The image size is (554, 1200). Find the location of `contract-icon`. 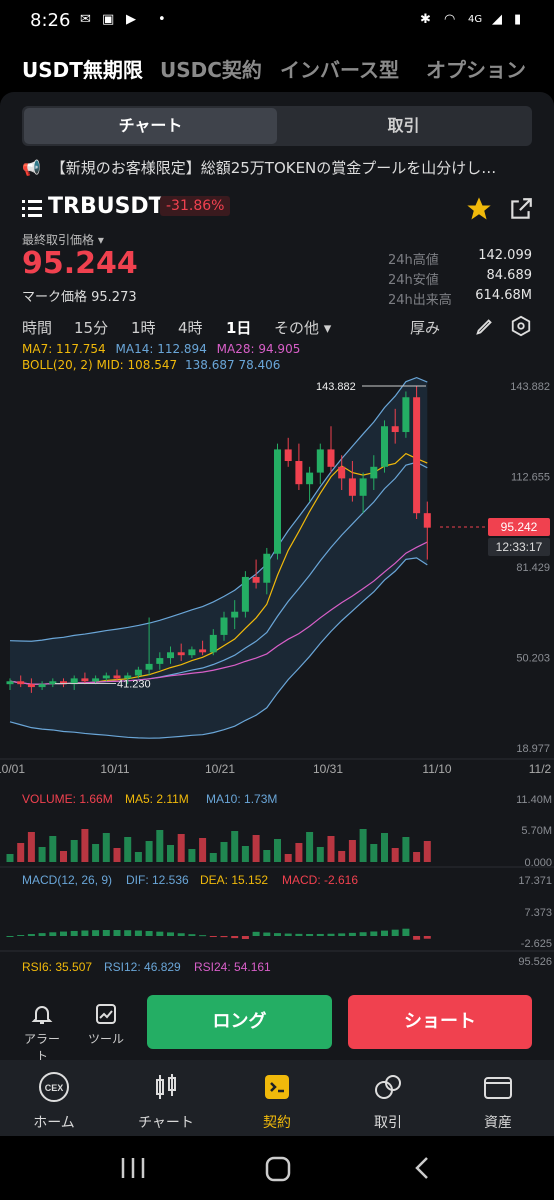

contract-icon is located at coordinates (277, 1087).